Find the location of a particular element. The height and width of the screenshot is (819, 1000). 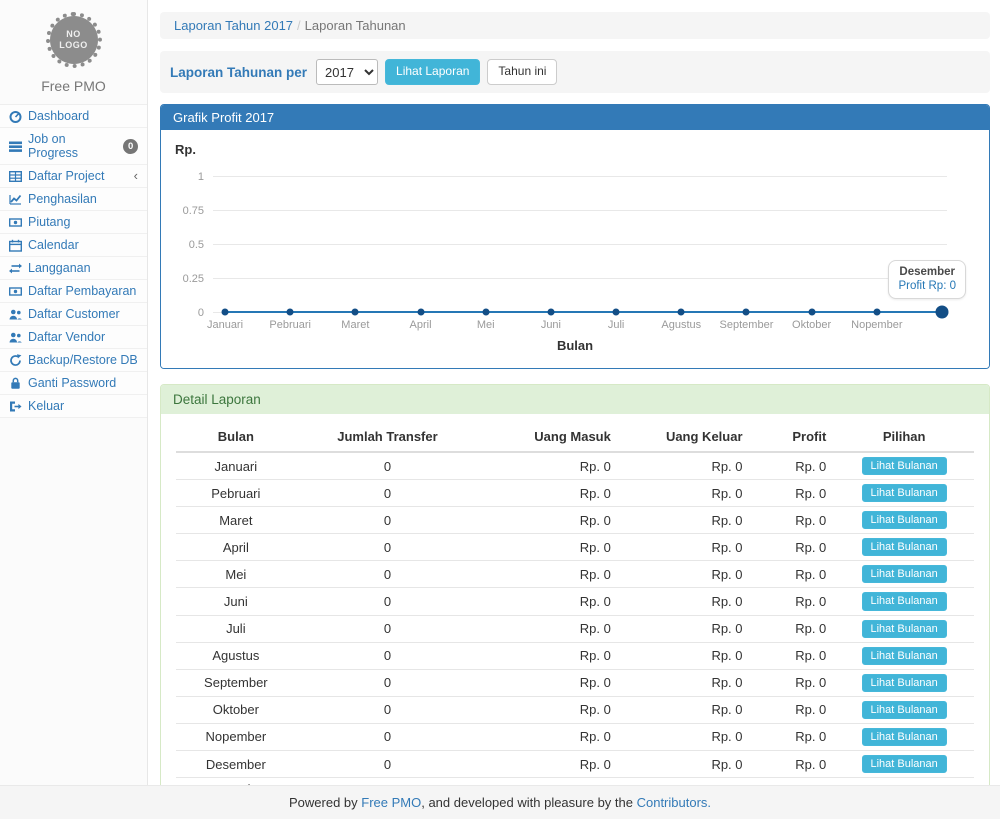

column-header-uang-masuk: Uang Masuk is located at coordinates (549, 437).